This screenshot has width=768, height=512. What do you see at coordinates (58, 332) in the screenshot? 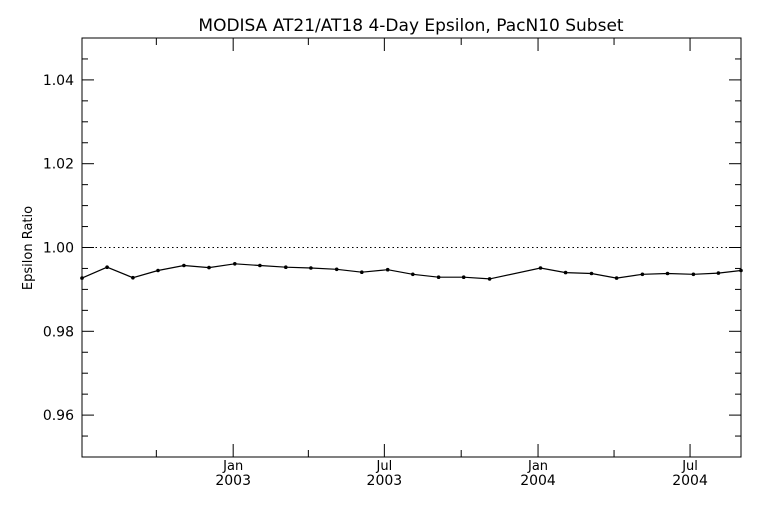
I see `y-tick-label: 0.98` at bounding box center [58, 332].